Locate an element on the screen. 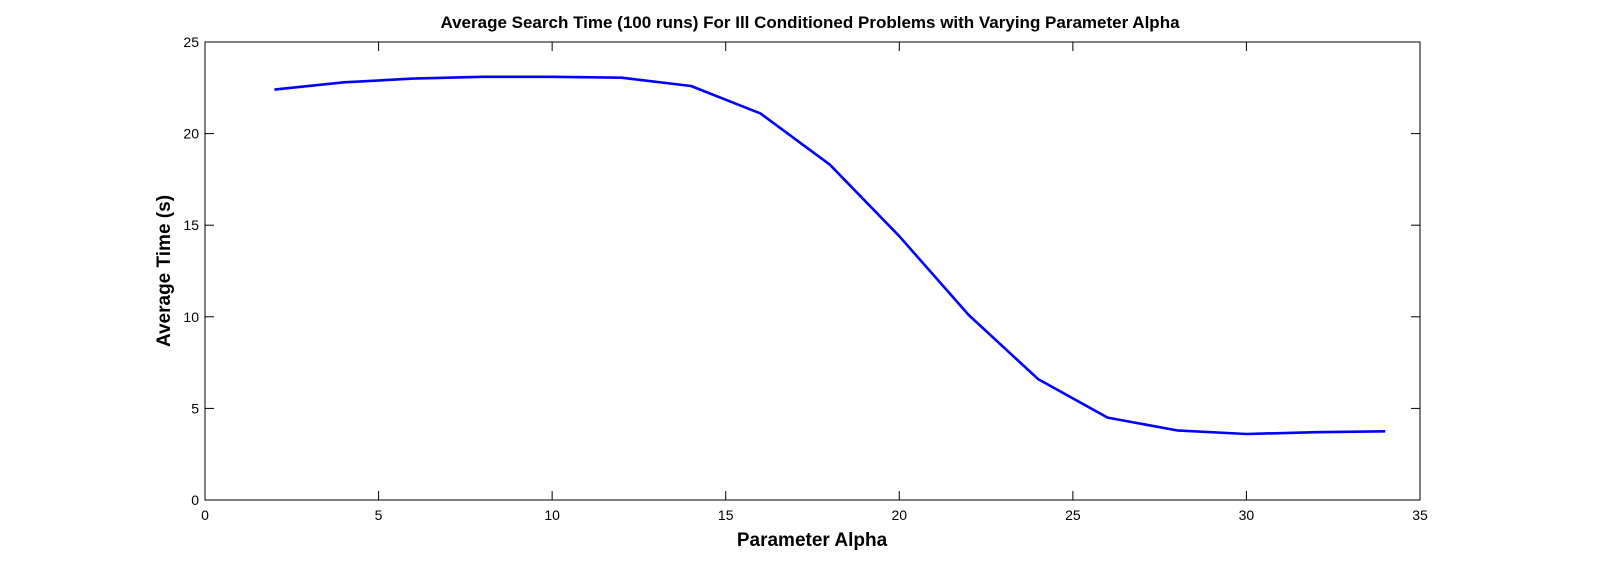 The image size is (1600, 573). x-tick-label: 25 is located at coordinates (1073, 515).